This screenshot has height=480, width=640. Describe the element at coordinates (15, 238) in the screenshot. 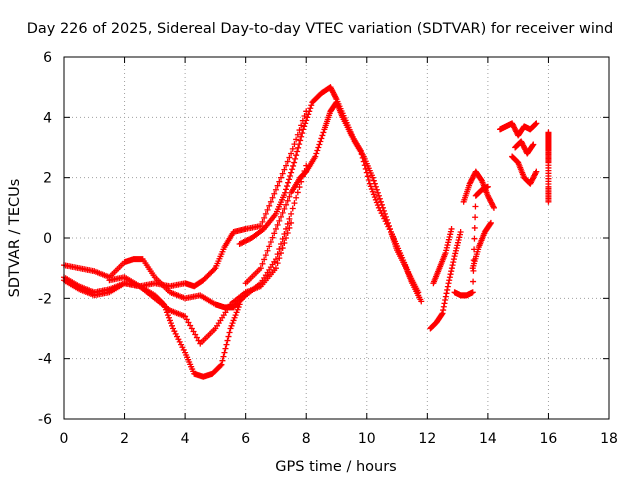

I see `y-axis-label: SDTVAR / TECUs` at that location.